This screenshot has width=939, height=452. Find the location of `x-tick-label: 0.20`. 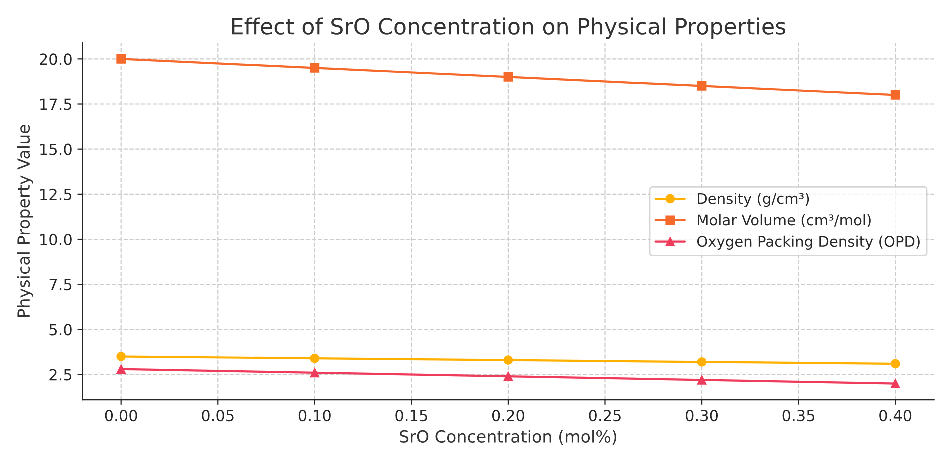

x-tick-label: 0.20 is located at coordinates (508, 416).